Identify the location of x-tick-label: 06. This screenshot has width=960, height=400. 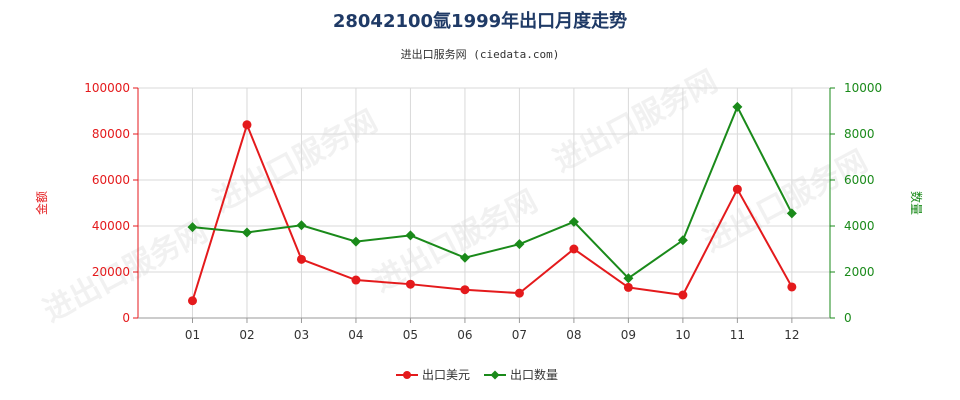
(464, 335).